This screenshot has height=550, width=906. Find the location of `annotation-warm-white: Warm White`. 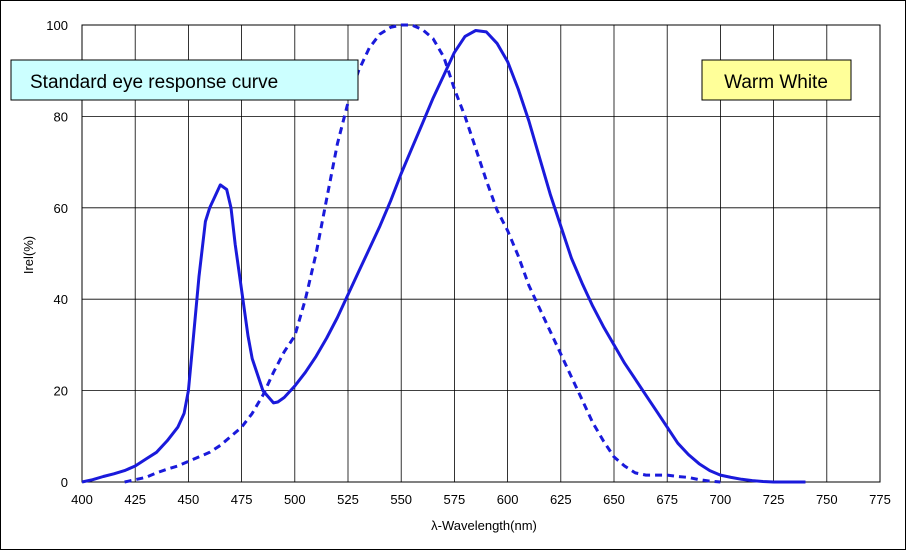

annotation-warm-white: Warm White is located at coordinates (776, 80).